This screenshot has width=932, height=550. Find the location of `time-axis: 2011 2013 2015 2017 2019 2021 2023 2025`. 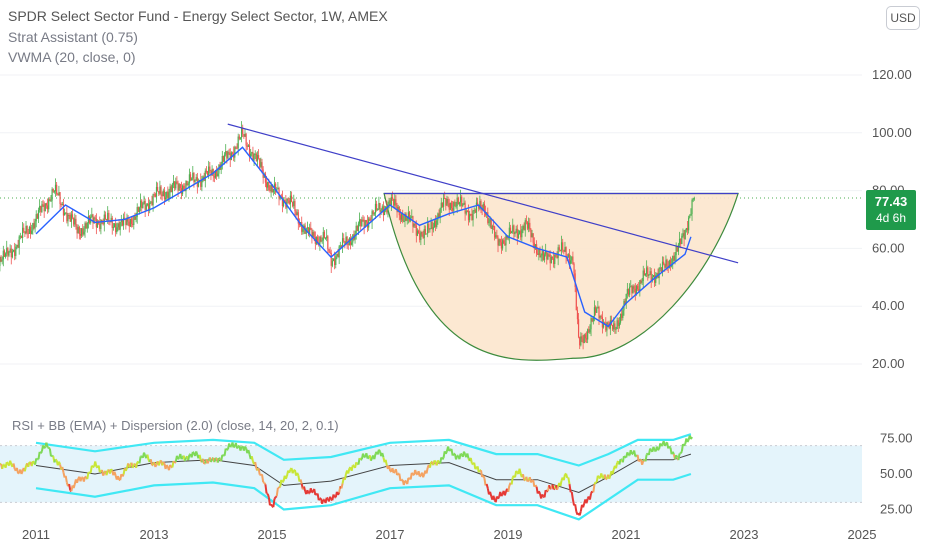

time-axis: 2011 2013 2015 2017 2019 2021 2023 2025 is located at coordinates (449, 534).